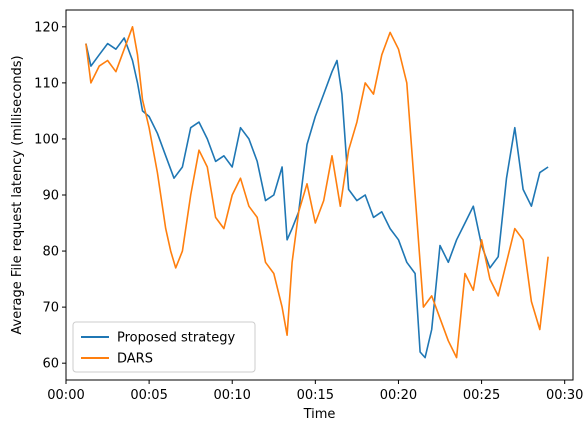 Image resolution: width=587 pixels, height=432 pixels. Describe the element at coordinates (46, 83) in the screenshot. I see `y-tick-label: 110` at that location.